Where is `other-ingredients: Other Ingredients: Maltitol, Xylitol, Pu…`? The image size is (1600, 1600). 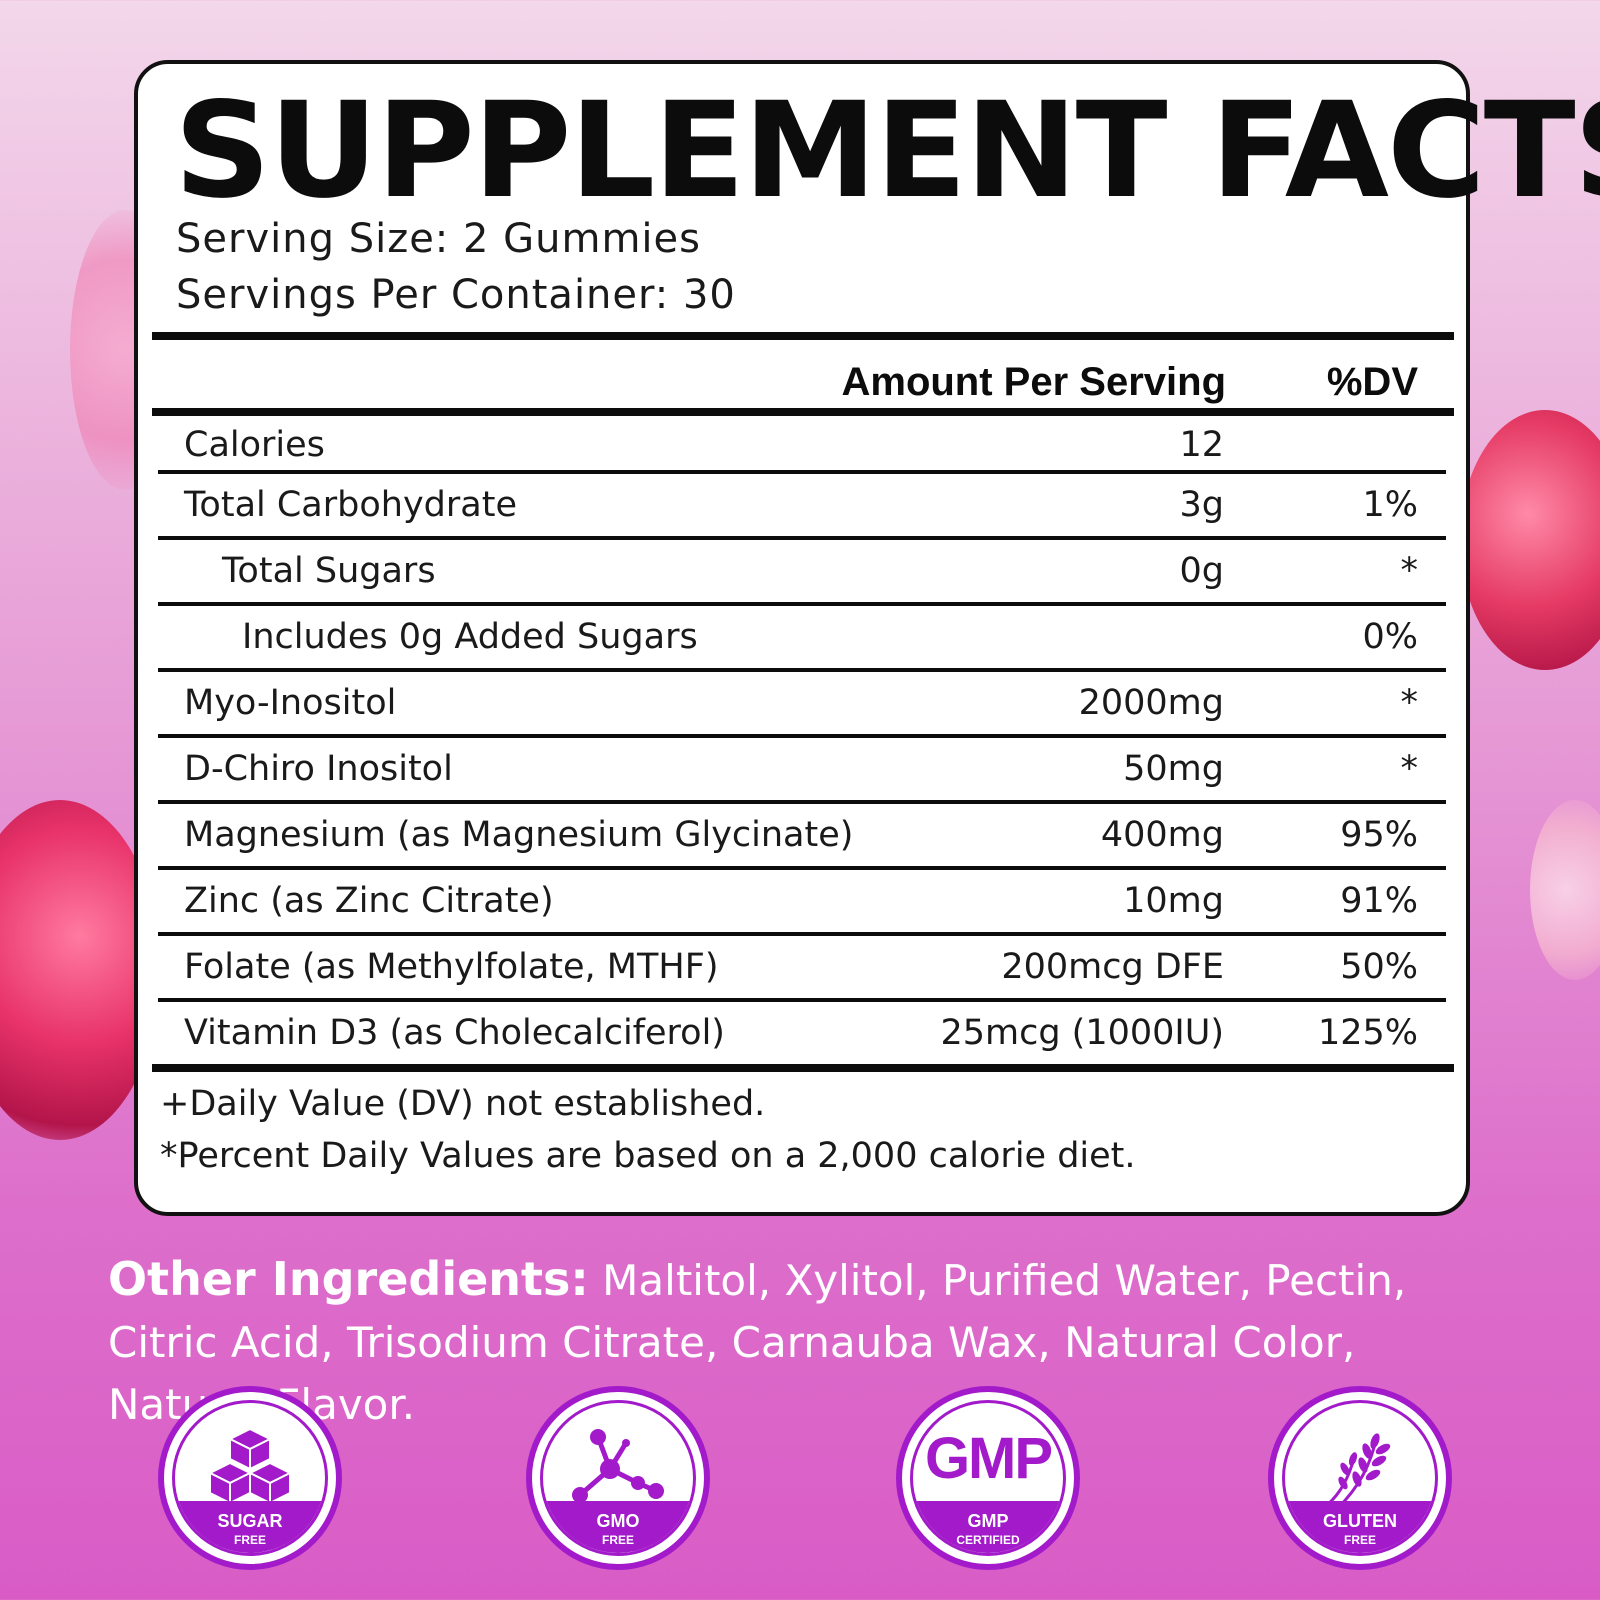 other-ingredients: Other Ingredients: Maltitol, Xylitol, Pu… is located at coordinates (808, 1342).